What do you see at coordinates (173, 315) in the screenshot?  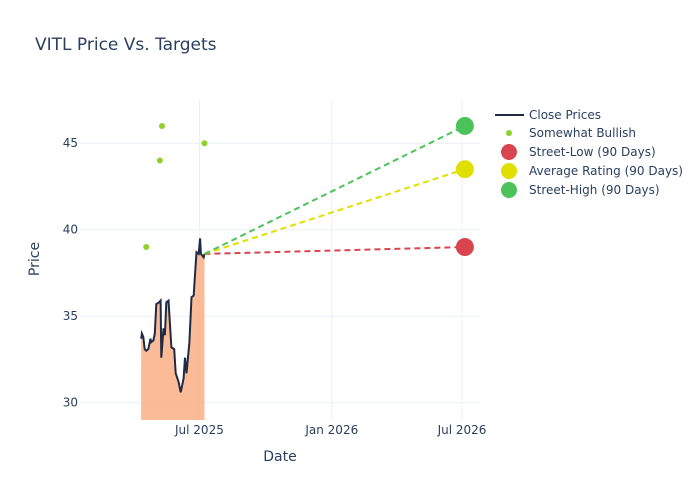 I see `close-price-line` at bounding box center [173, 315].